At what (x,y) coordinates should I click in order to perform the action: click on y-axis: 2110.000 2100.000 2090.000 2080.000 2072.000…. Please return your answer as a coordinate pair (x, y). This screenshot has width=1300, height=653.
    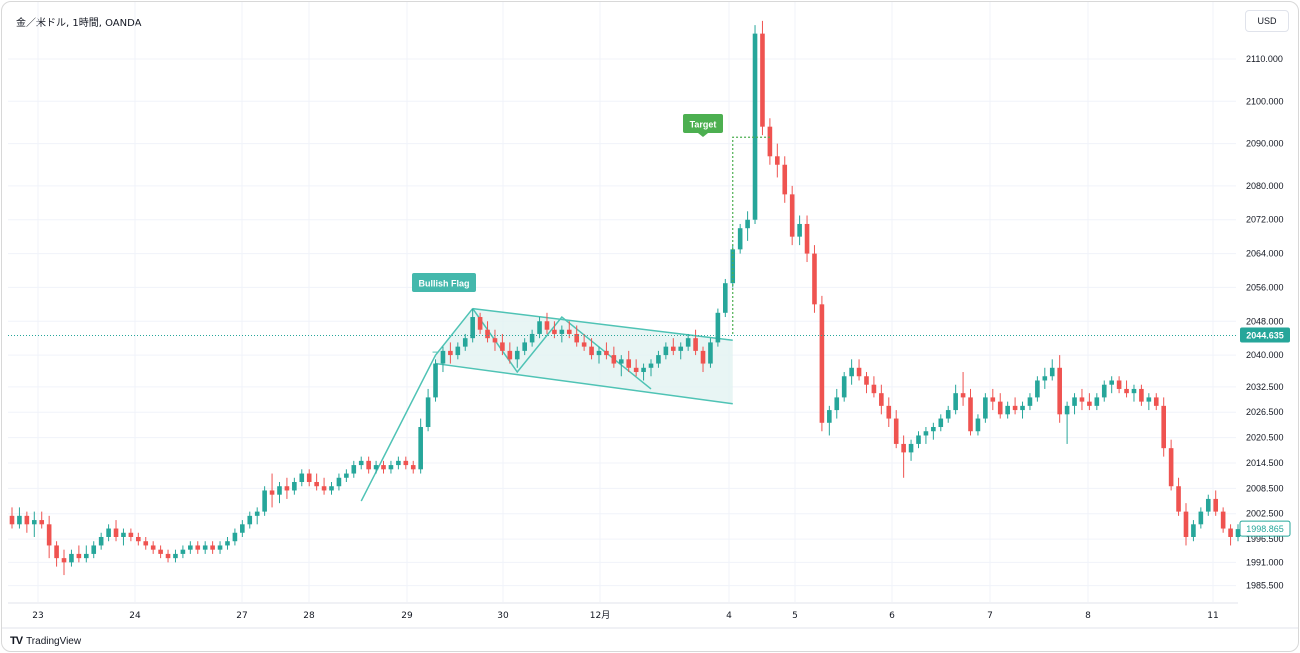
    Looking at the image, I should click on (1265, 322).